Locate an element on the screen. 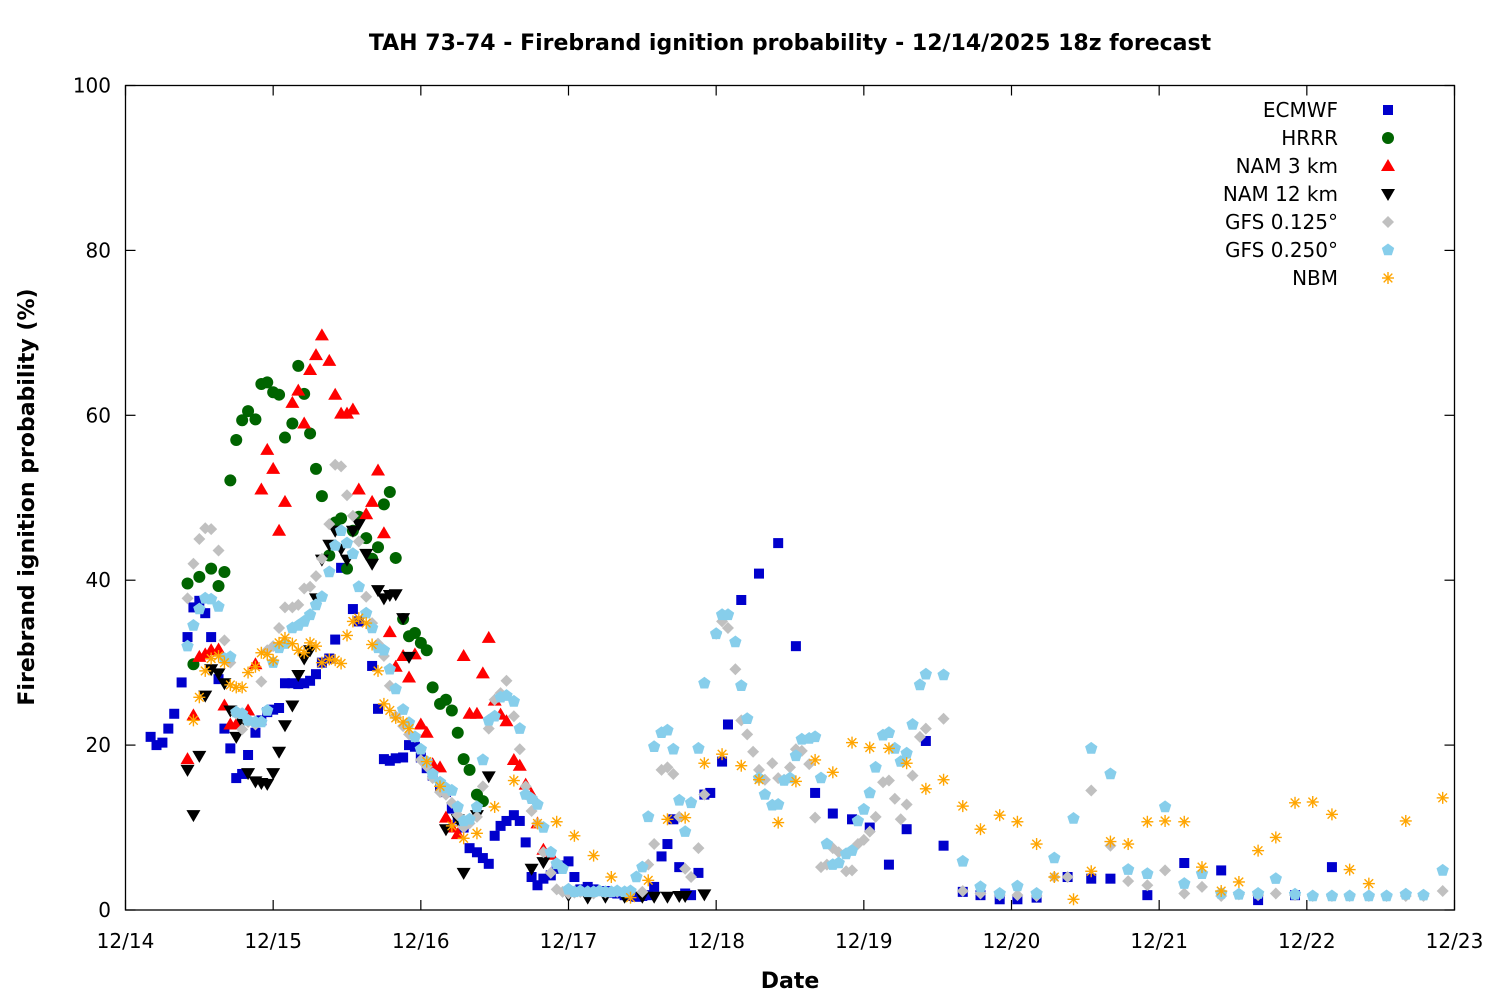 This screenshot has height=1000, width=1500. x-tick-label: 12/14 is located at coordinates (126, 941).